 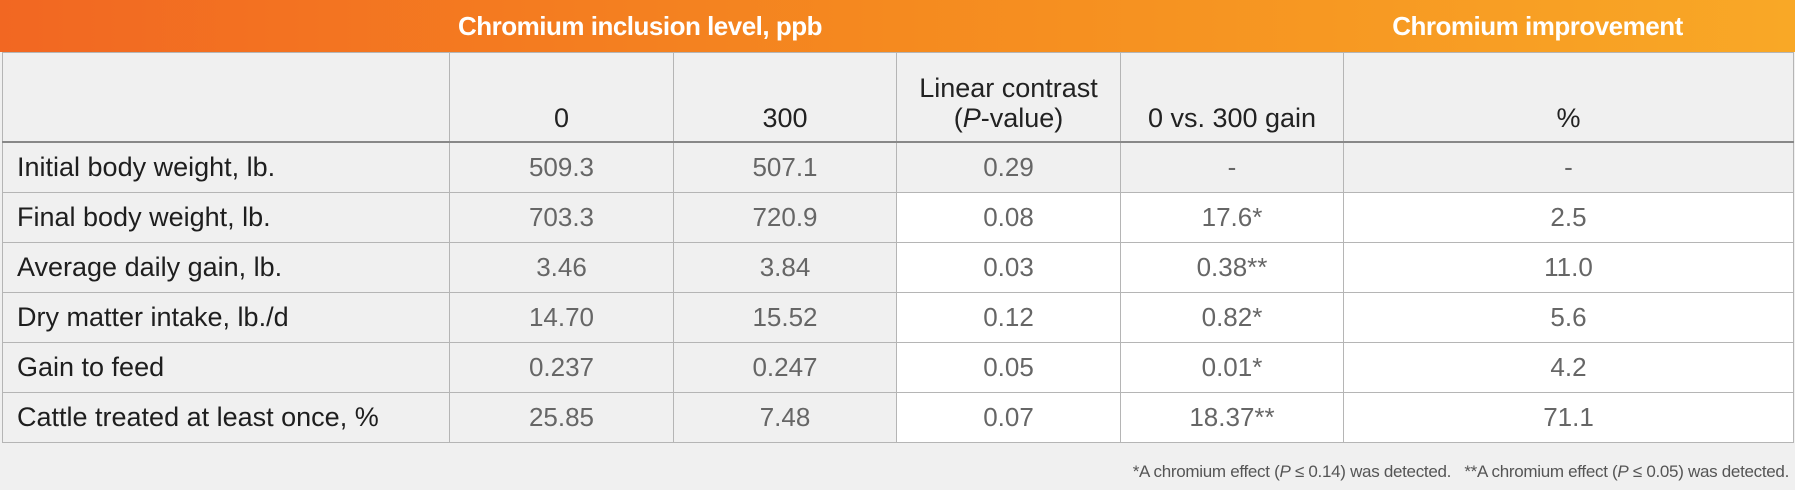 What do you see at coordinates (1568, 417) in the screenshot?
I see `cell-percent: 71.1` at bounding box center [1568, 417].